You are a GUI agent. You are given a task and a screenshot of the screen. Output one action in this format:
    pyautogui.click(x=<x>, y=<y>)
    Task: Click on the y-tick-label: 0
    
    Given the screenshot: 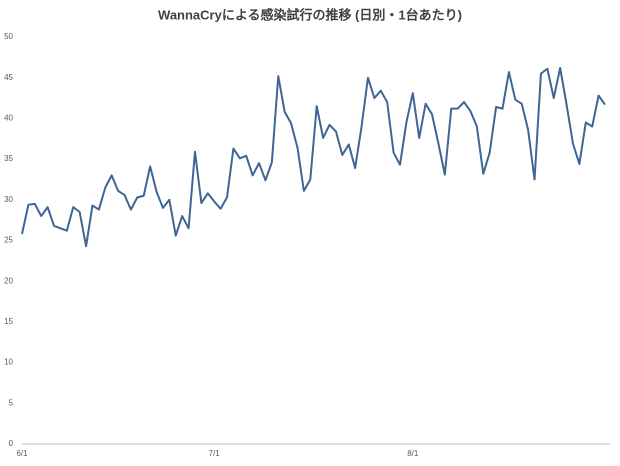 What is the action you would take?
    pyautogui.click(x=11, y=443)
    